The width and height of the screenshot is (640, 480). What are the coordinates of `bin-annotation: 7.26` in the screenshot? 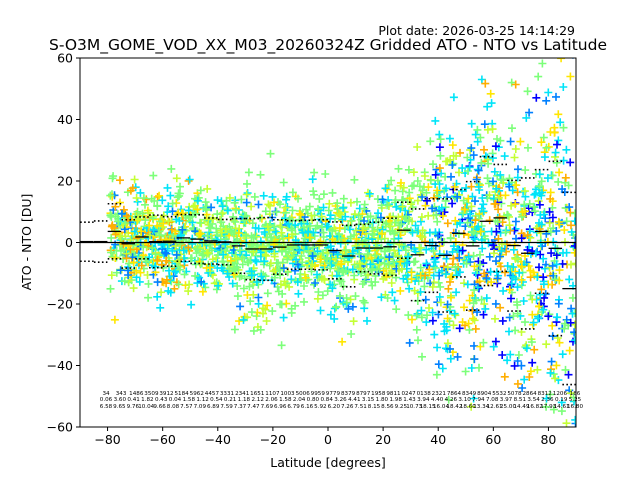 It's located at (347, 407).